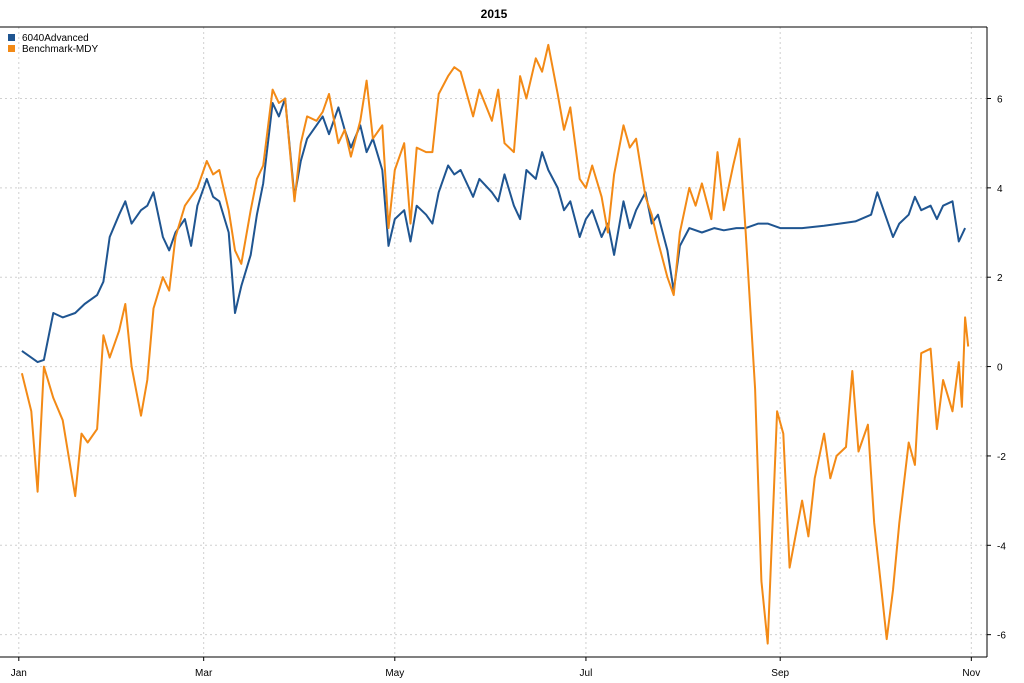 The height and width of the screenshot is (683, 1024). What do you see at coordinates (11, 37) in the screenshot?
I see `legend-swatch-6040advanced` at bounding box center [11, 37].